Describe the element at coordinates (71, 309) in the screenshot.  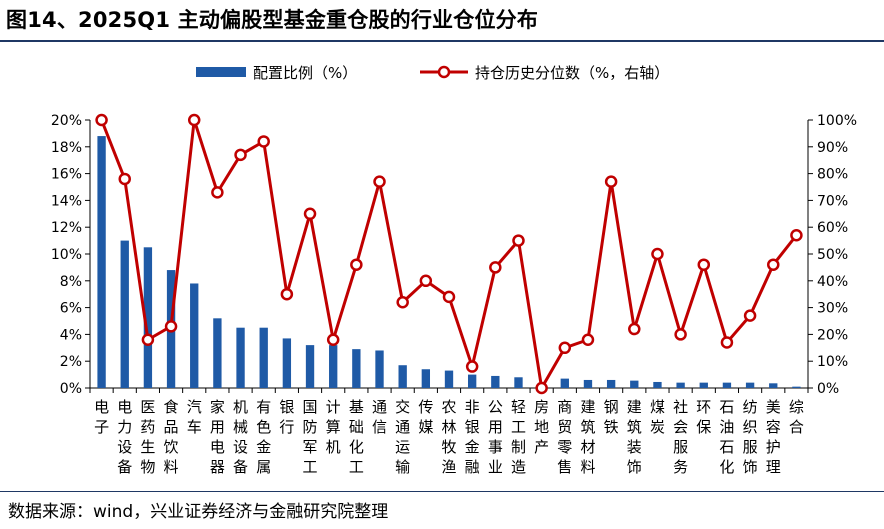
I see `left-tick-label: 6%` at that location.